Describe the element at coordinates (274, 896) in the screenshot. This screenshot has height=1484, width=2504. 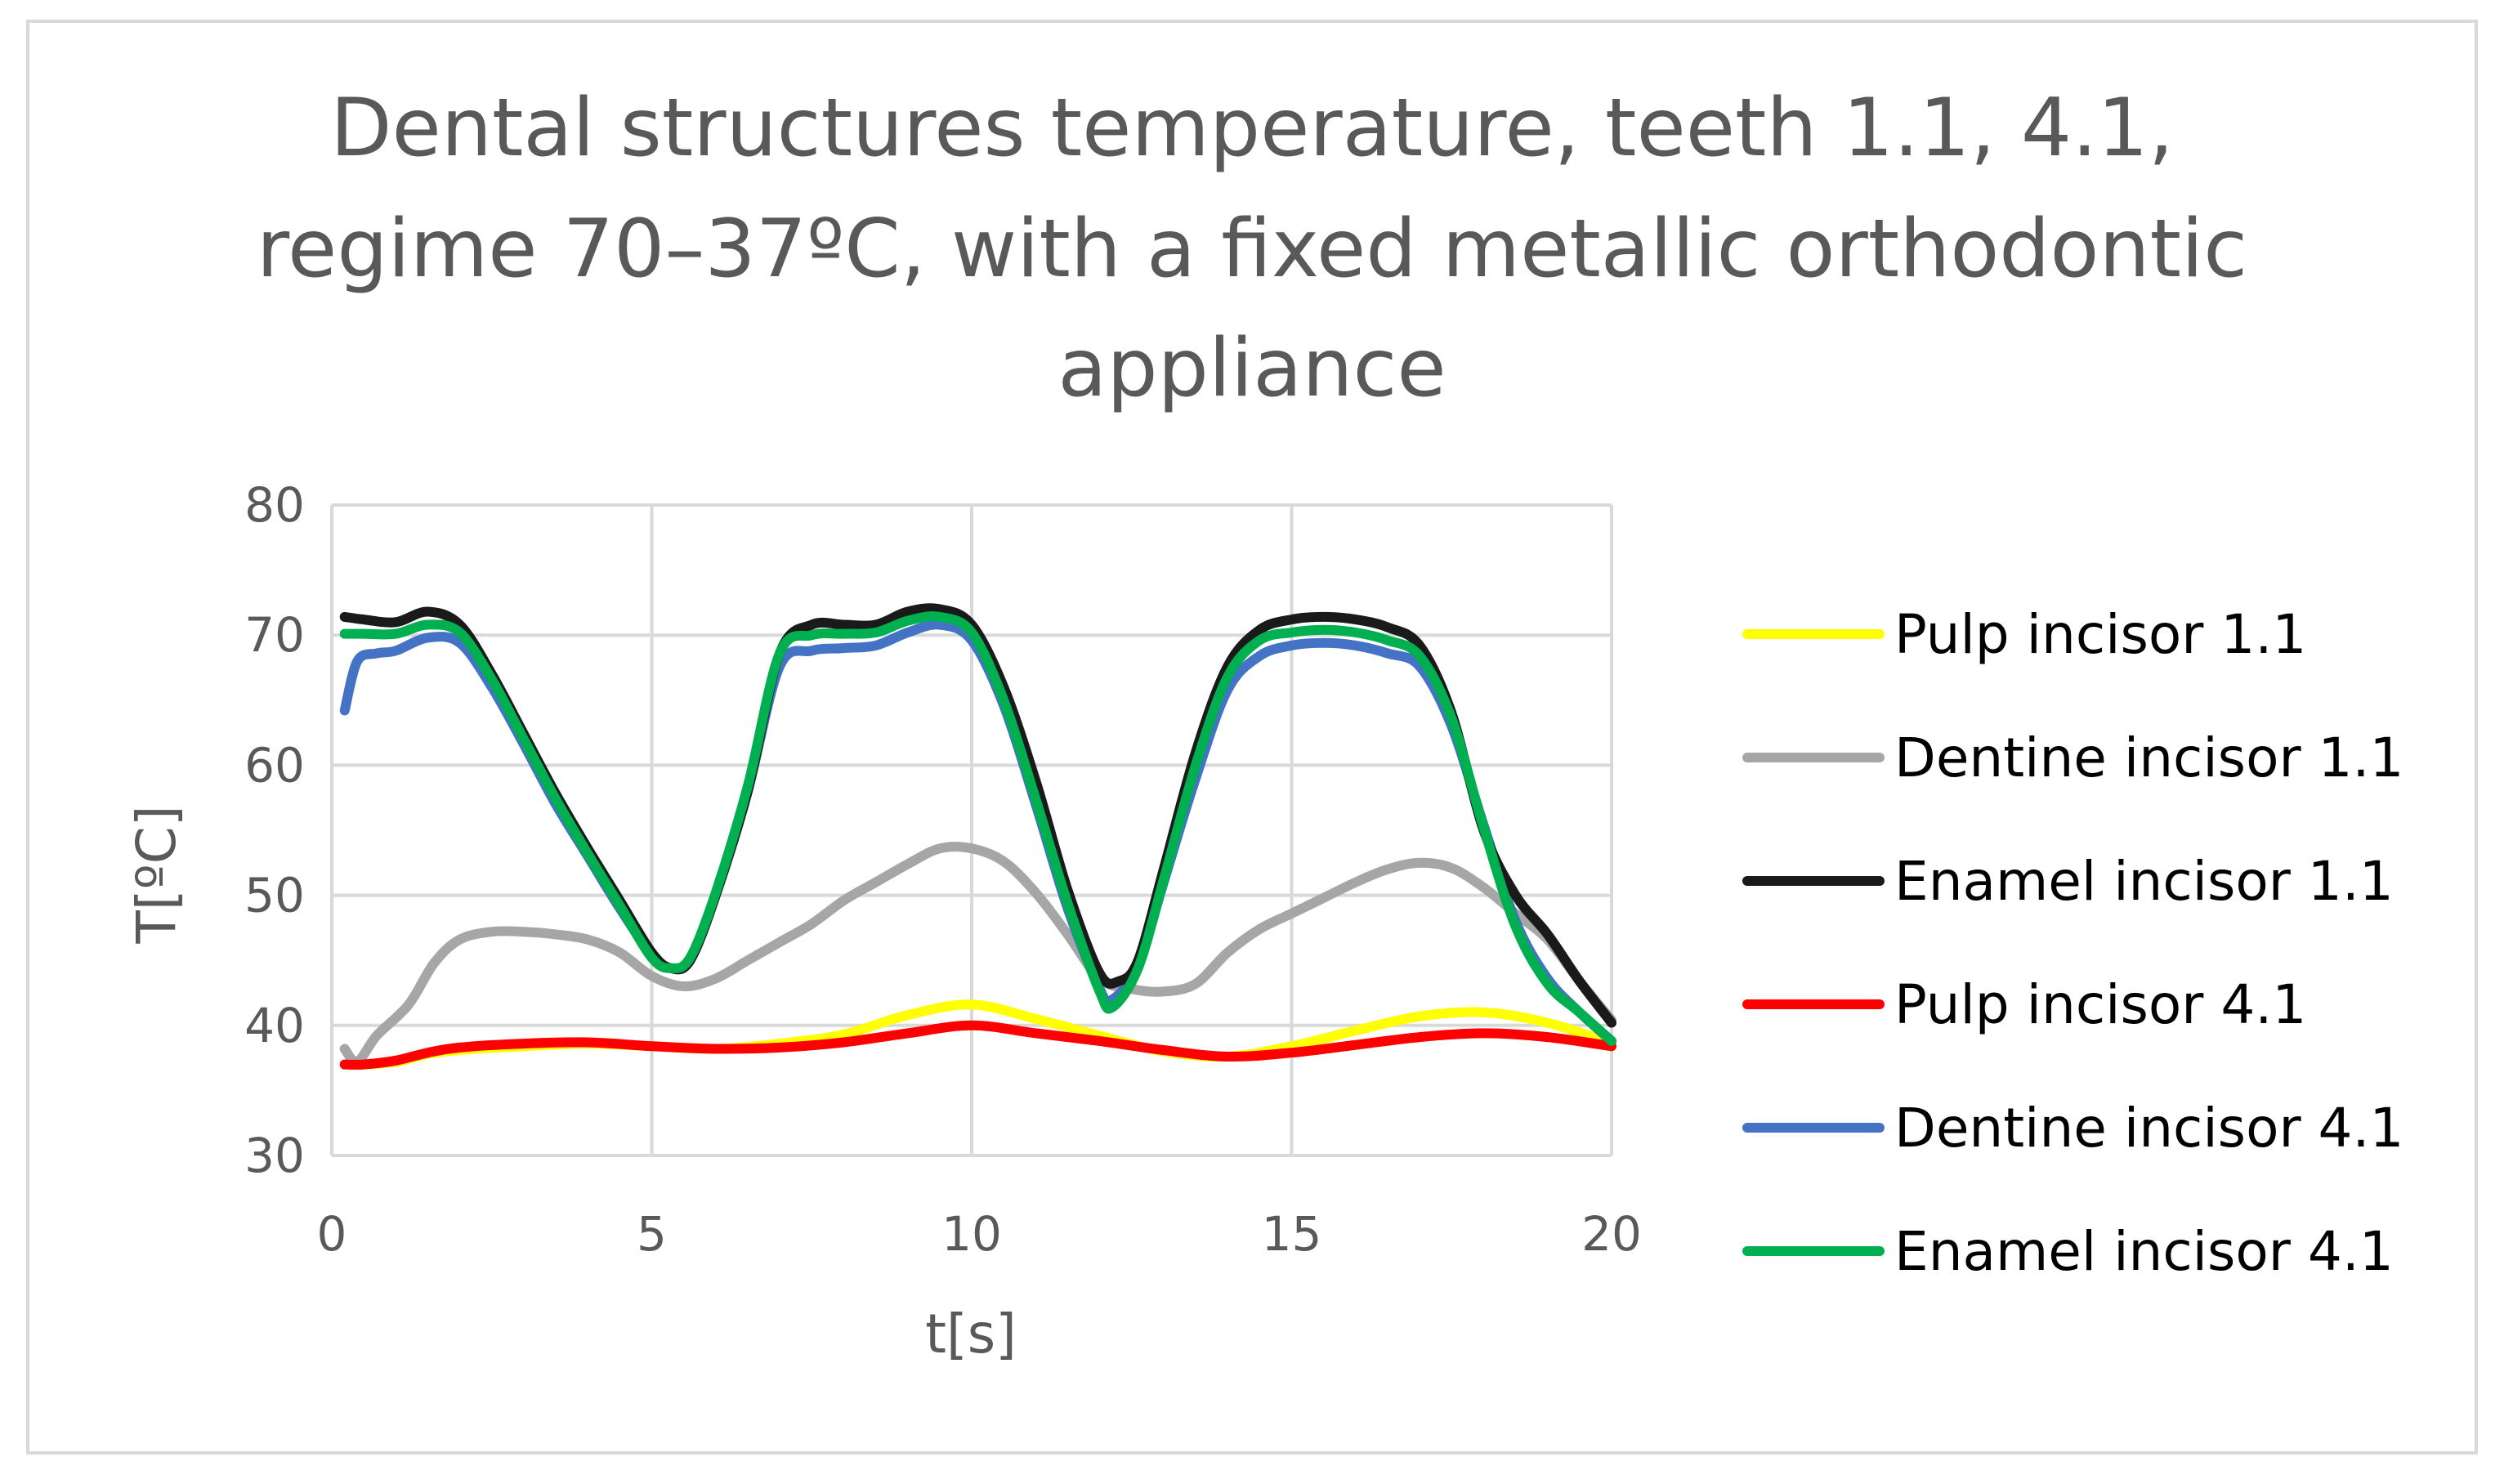
I see `y-tick-label: 50` at that location.